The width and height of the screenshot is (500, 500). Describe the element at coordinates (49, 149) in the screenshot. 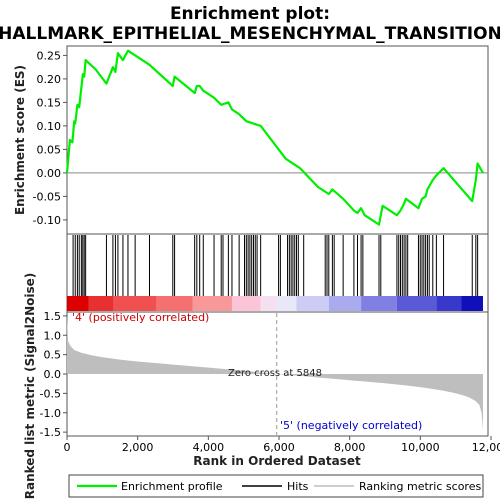

I see `es-y-tick-label: 0.05` at that location.